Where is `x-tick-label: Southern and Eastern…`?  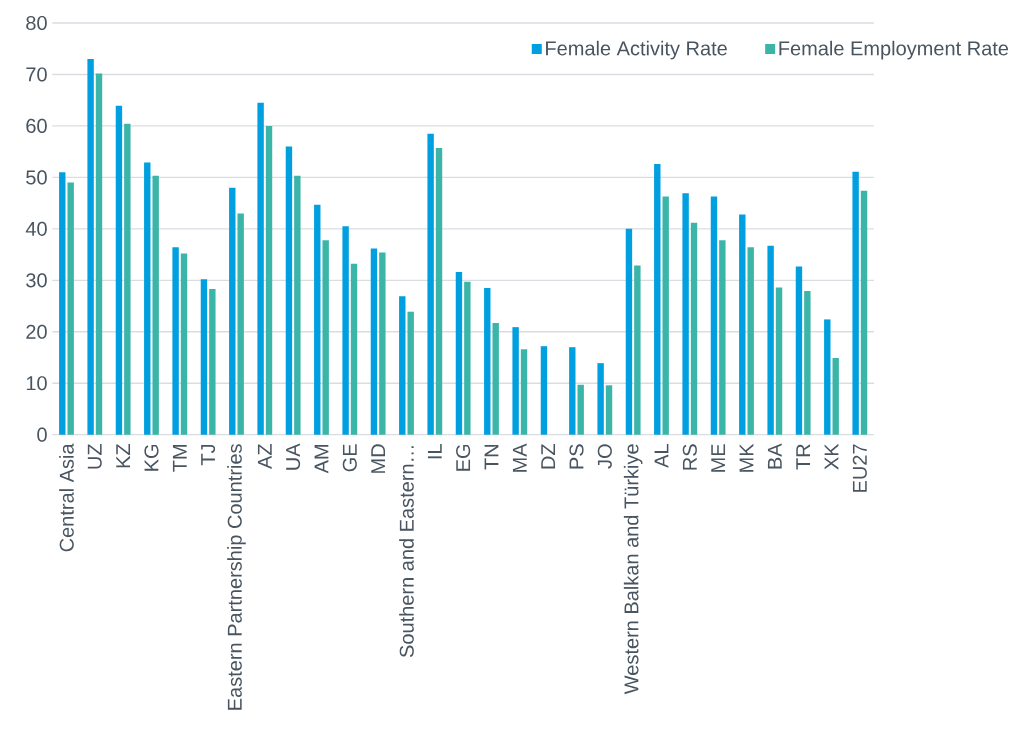 x-tick-label: Southern and Eastern… is located at coordinates (406, 552).